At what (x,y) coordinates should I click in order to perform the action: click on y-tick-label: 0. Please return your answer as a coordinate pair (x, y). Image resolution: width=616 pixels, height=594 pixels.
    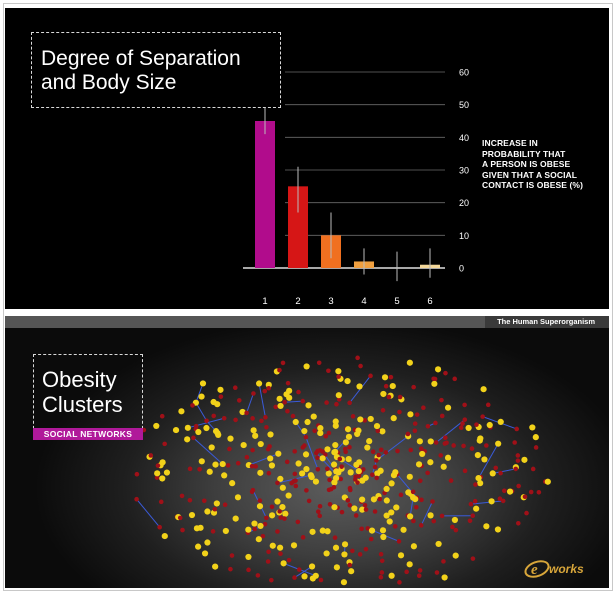
    Looking at the image, I should click on (461, 269).